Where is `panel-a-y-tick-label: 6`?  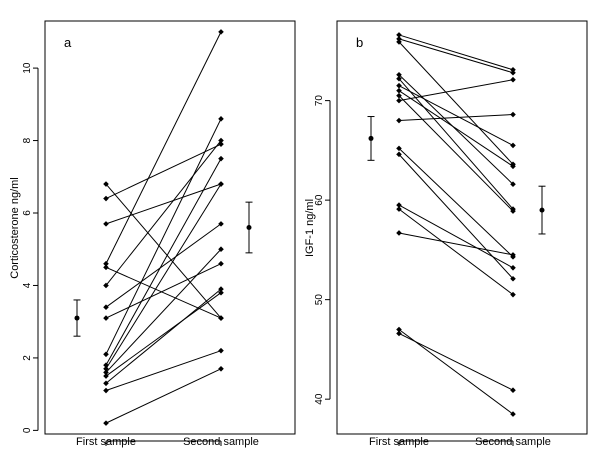
panel-a-y-tick-label: 6 is located at coordinates (27, 213).